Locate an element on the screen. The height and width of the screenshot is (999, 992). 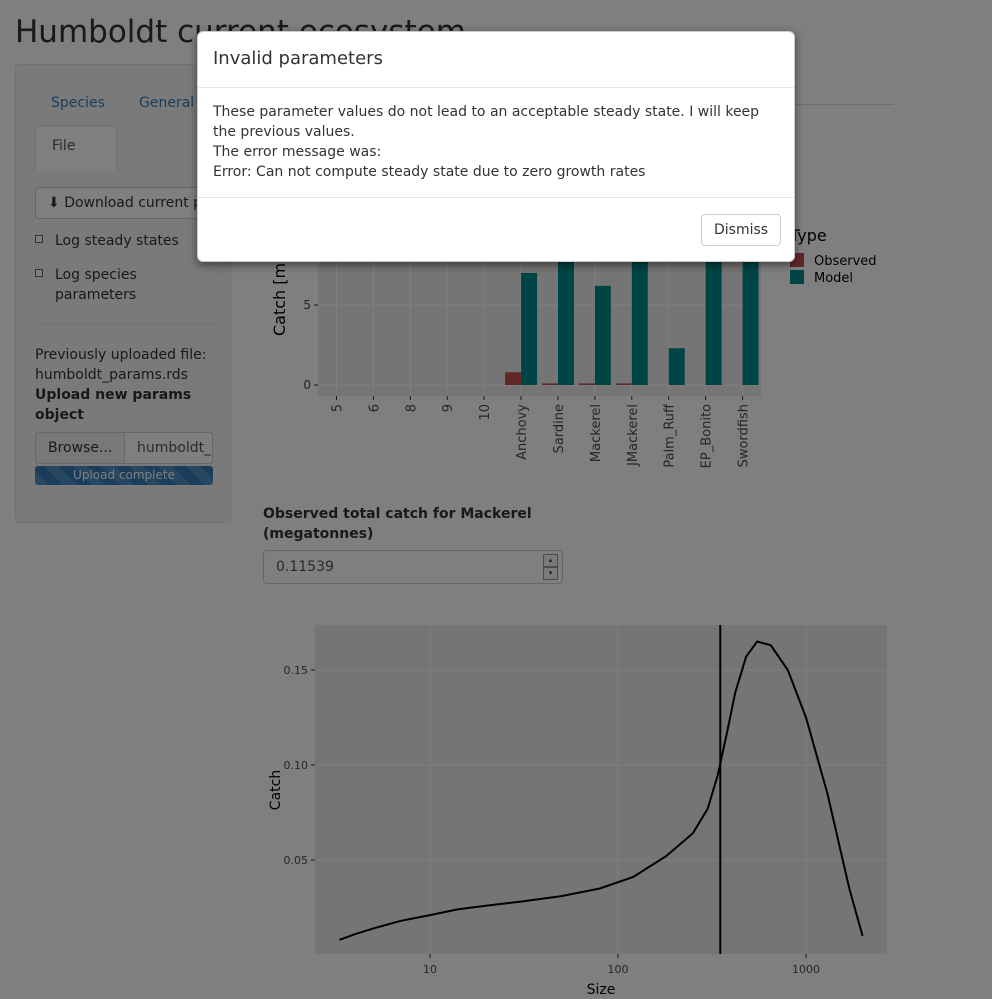
modal-header-divider is located at coordinates (496, 87).